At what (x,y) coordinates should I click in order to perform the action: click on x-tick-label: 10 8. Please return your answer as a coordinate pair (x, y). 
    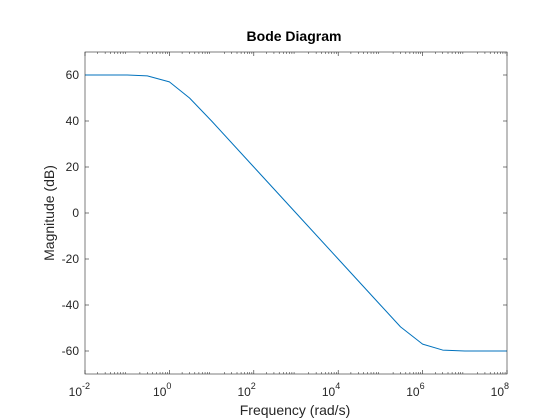
    Looking at the image, I should click on (500, 390).